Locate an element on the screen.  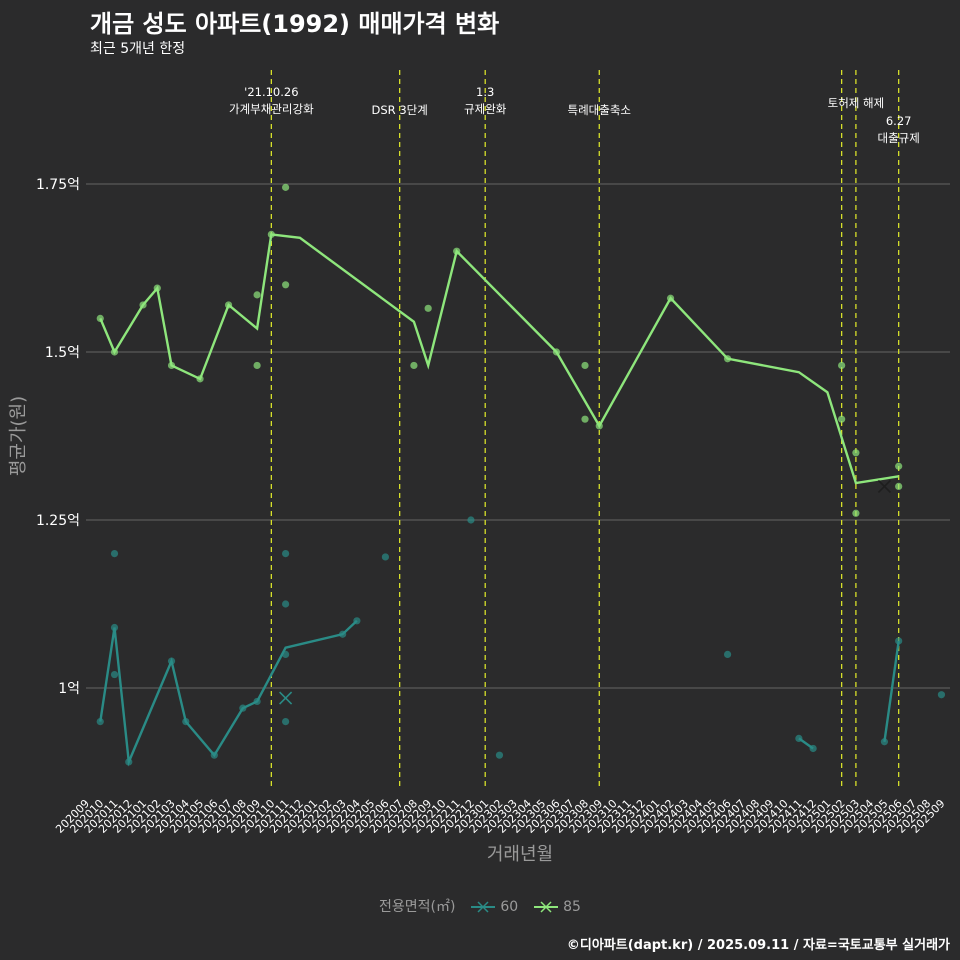
event-label: 규제완화 is located at coordinates (485, 109).